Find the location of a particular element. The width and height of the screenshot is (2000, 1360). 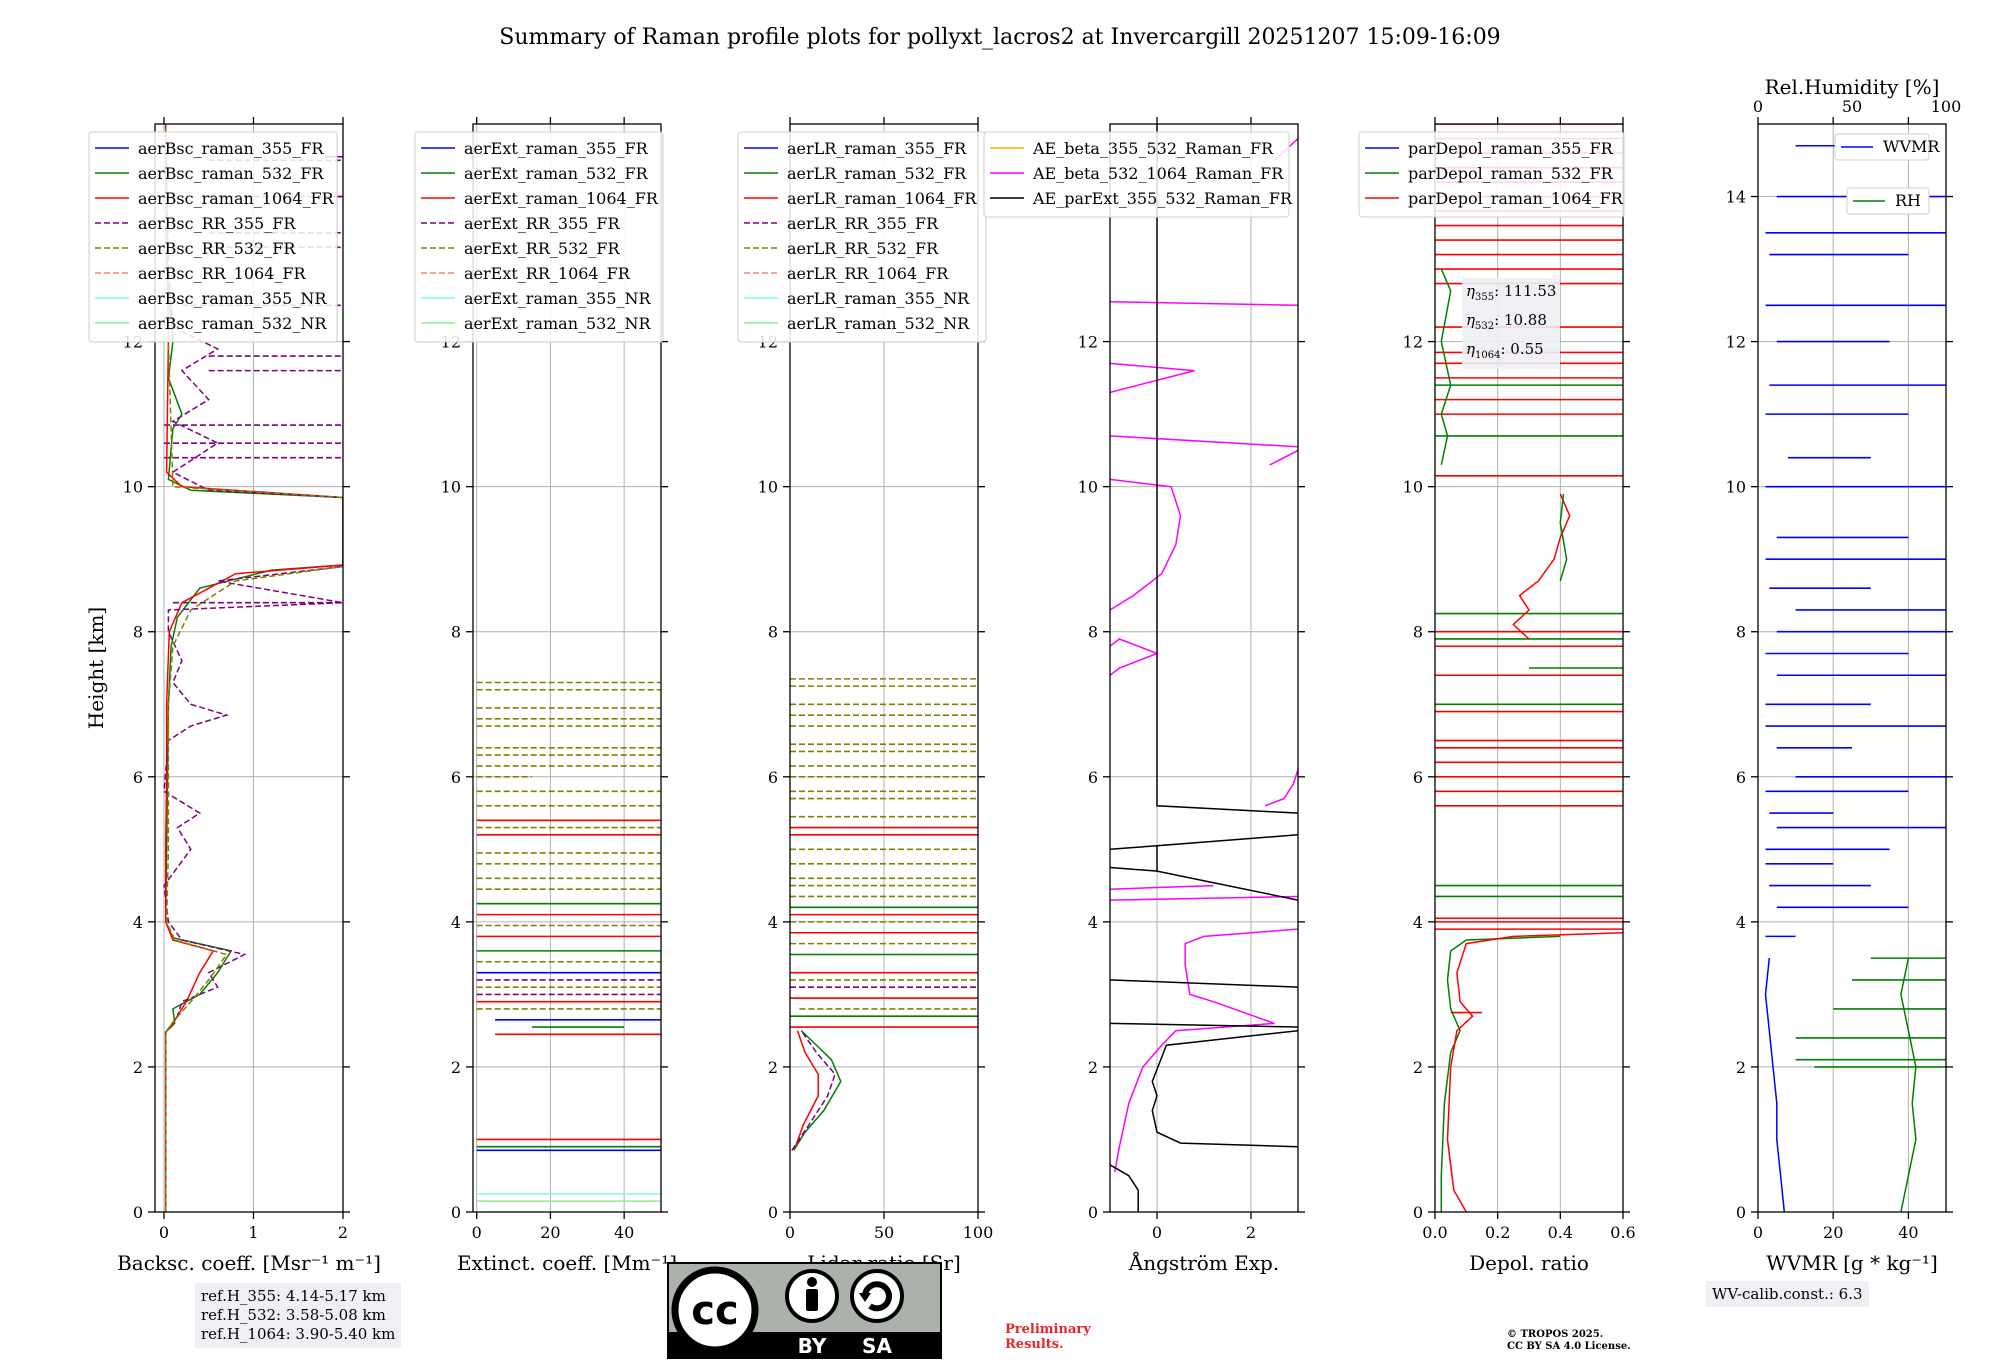

xtick-label-wv-20: 20 is located at coordinates (1833, 1232).